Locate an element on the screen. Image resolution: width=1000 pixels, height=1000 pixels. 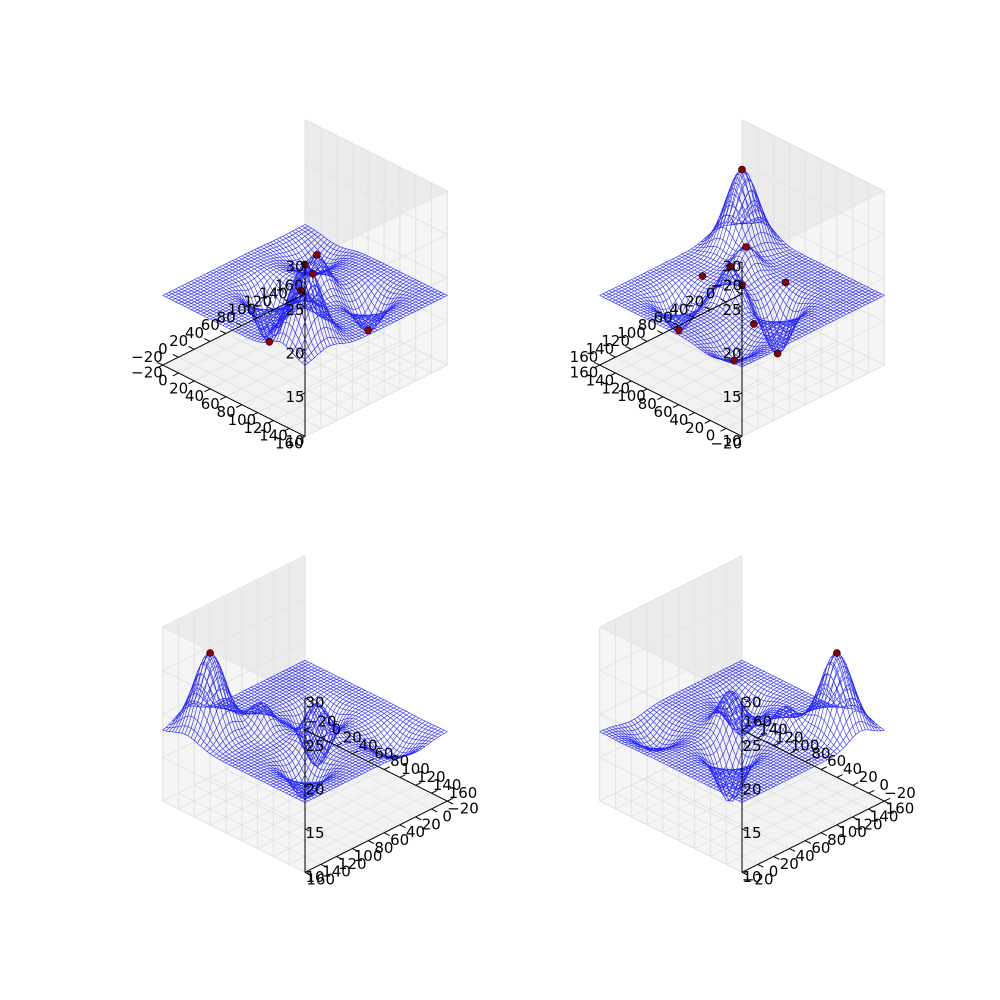
x-tick-label: 60 is located at coordinates (210, 325).